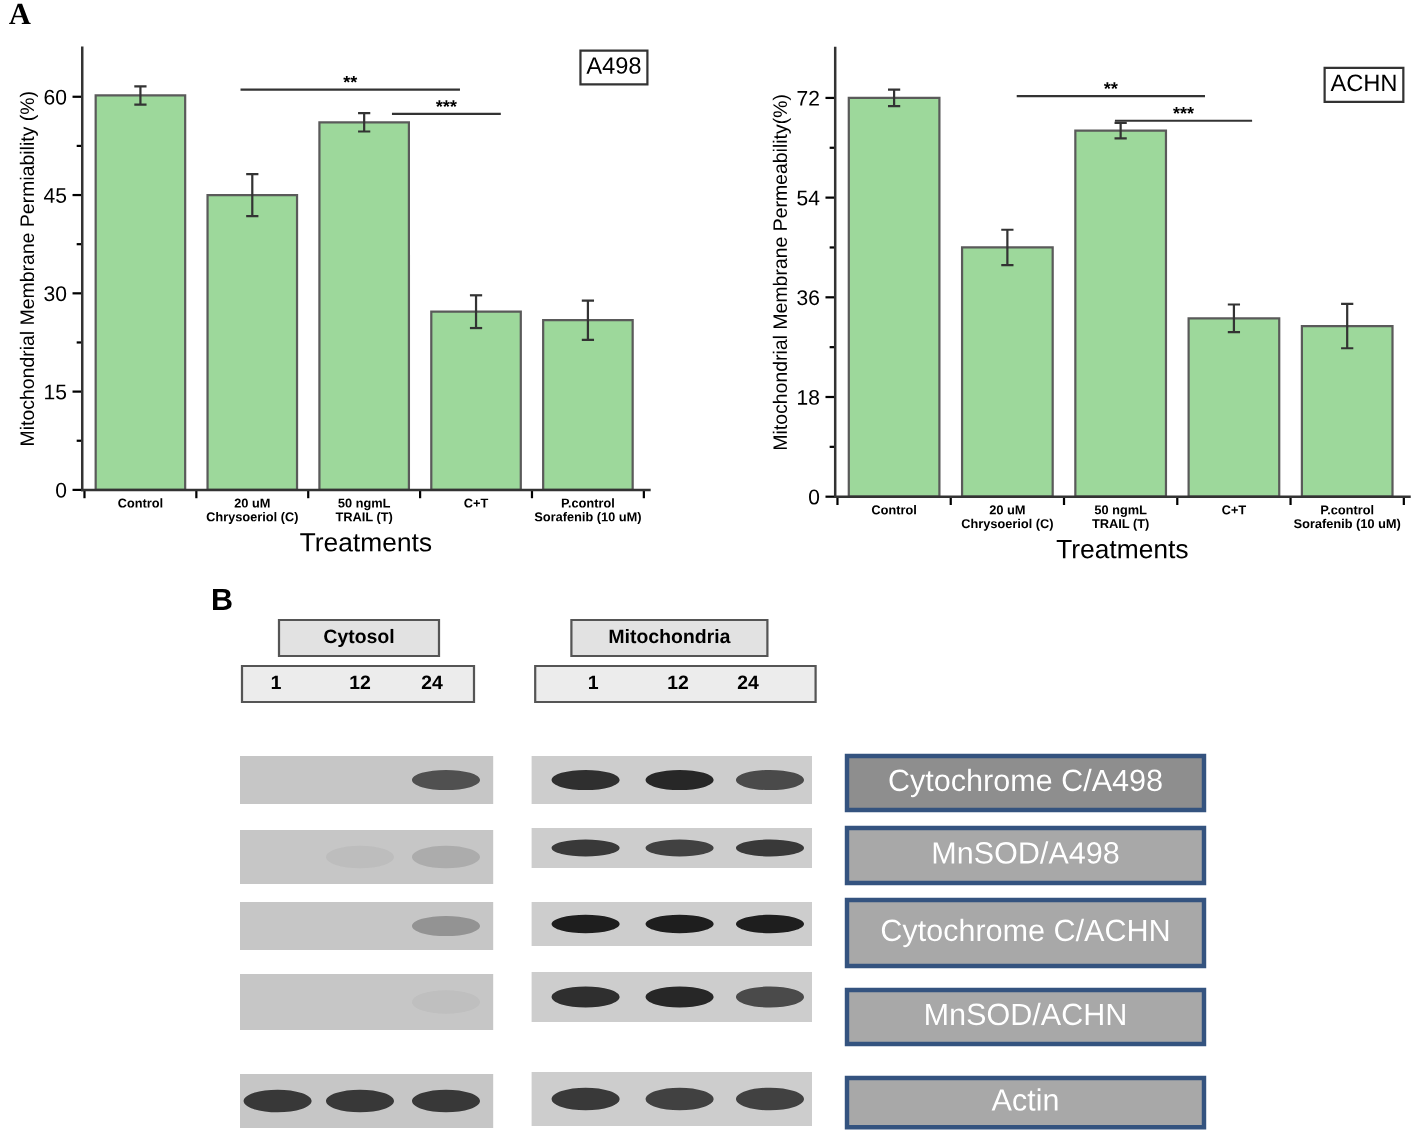 The height and width of the screenshot is (1134, 1418). What do you see at coordinates (56, 392) in the screenshot?
I see `y-tick-label: 15` at bounding box center [56, 392].